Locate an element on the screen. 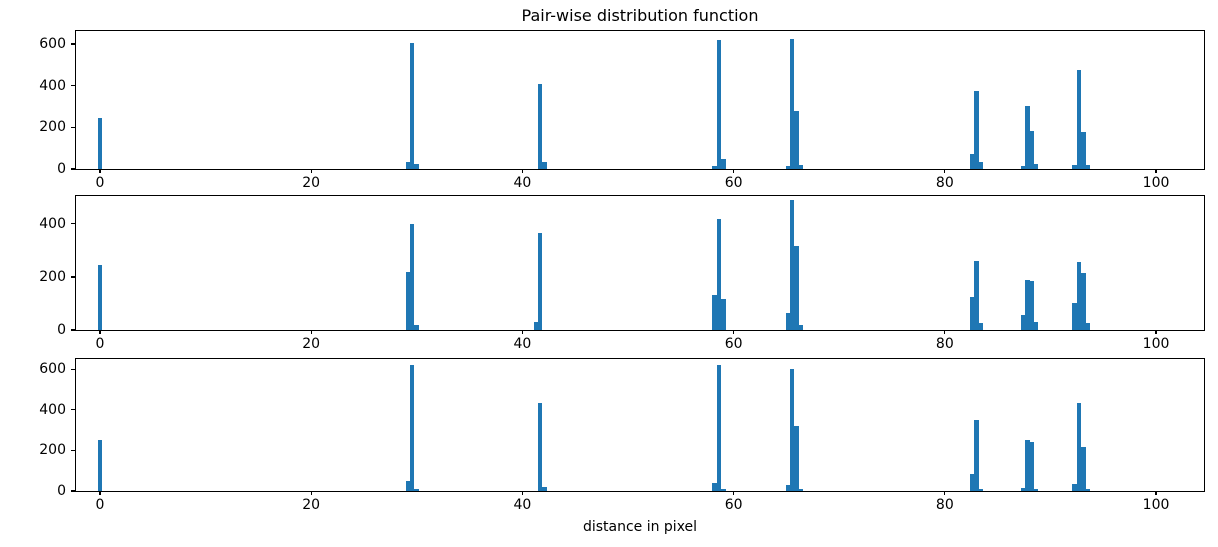  y-tick-label: 600 is located at coordinates (52, 43).